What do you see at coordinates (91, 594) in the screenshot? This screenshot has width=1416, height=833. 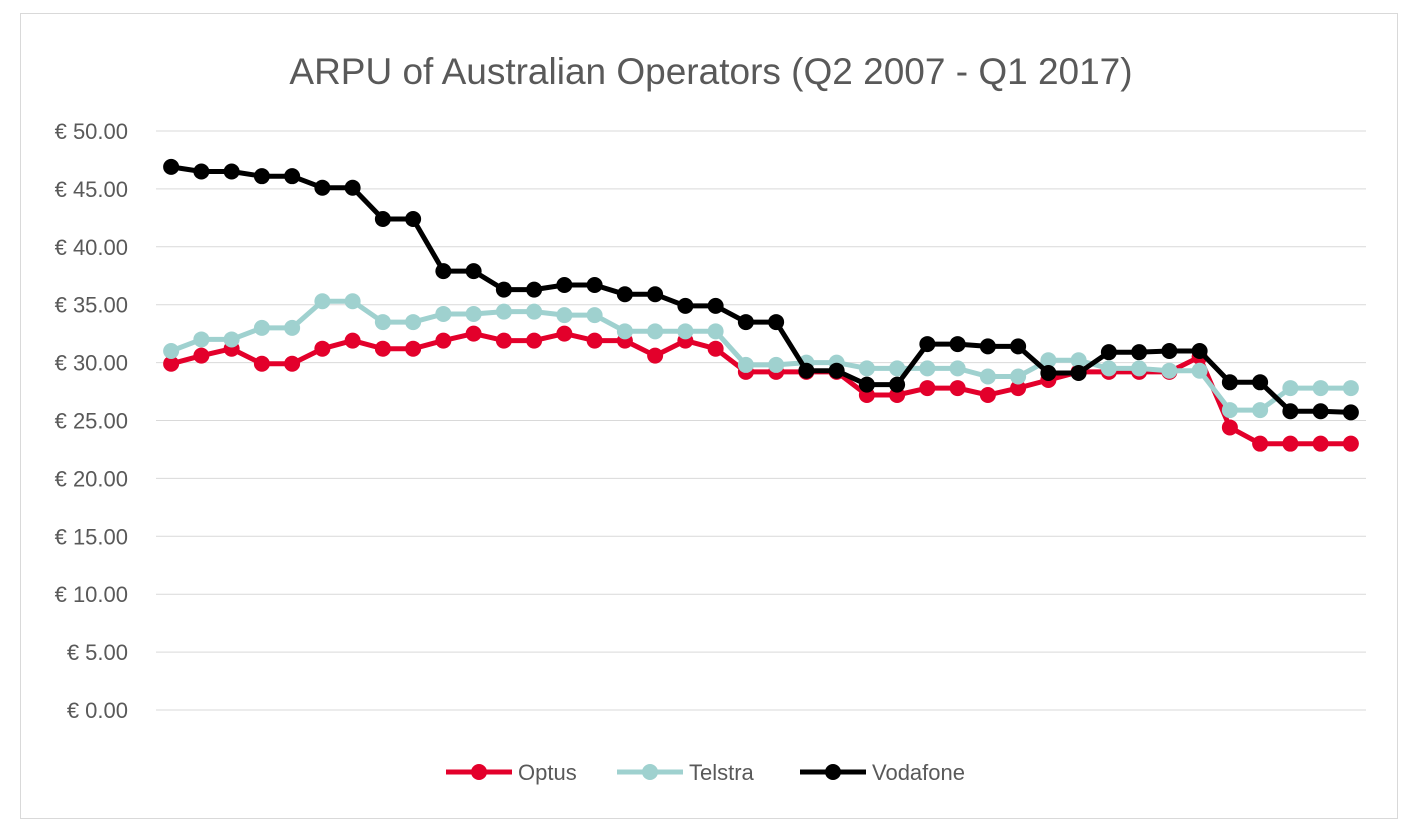 I see `y-tick-label: € 10.00` at bounding box center [91, 594].